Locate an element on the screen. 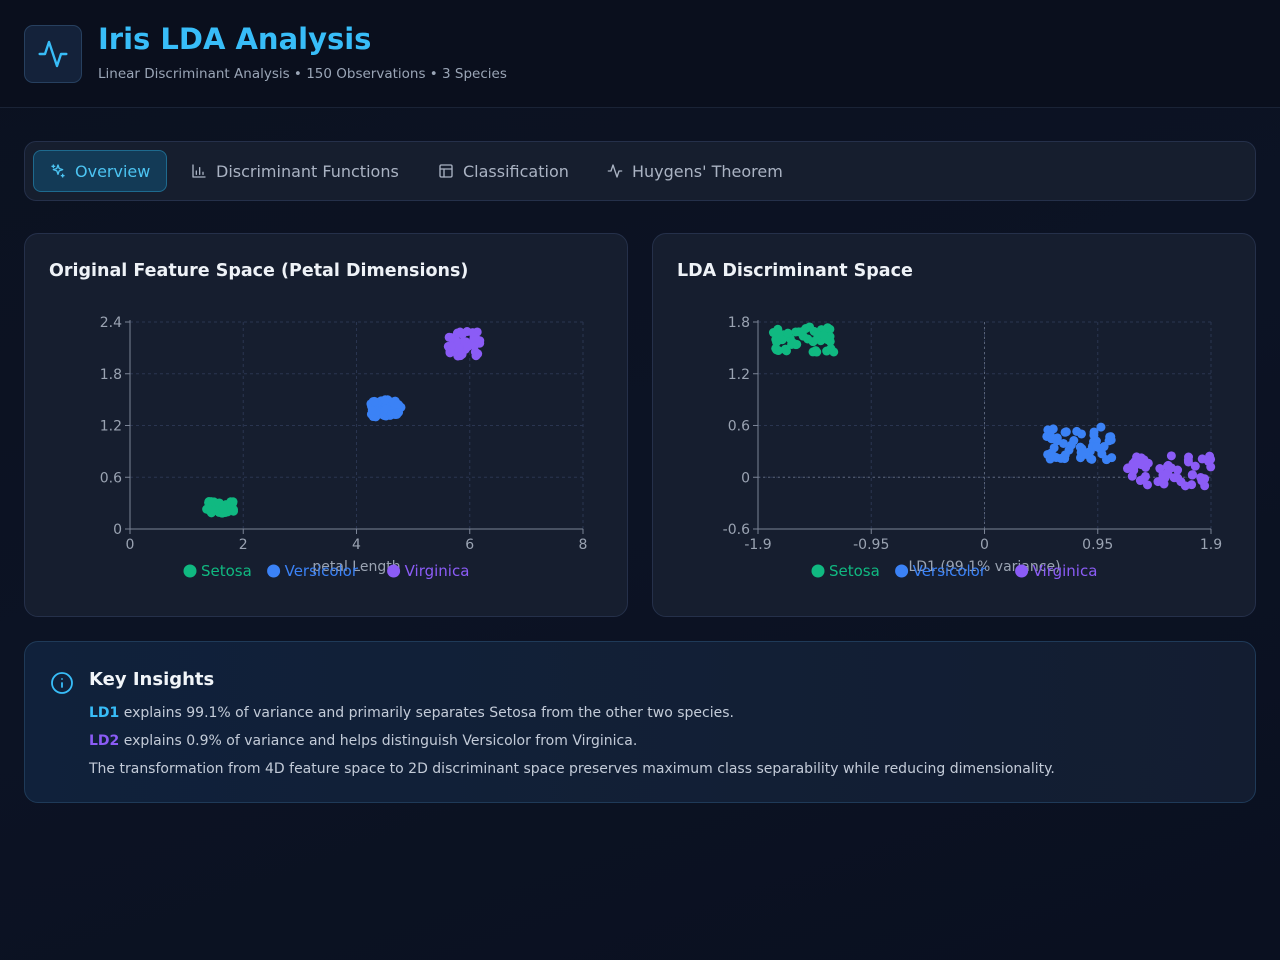 This screenshot has width=1280, height=960. x-tick-label: -1.9 is located at coordinates (757, 545).